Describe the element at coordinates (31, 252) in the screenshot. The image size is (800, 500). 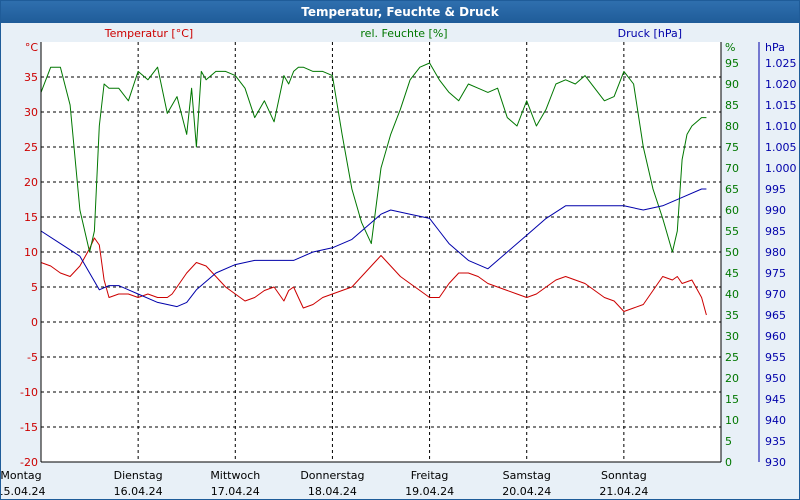
I see `temp-tick-label: 10` at that location.